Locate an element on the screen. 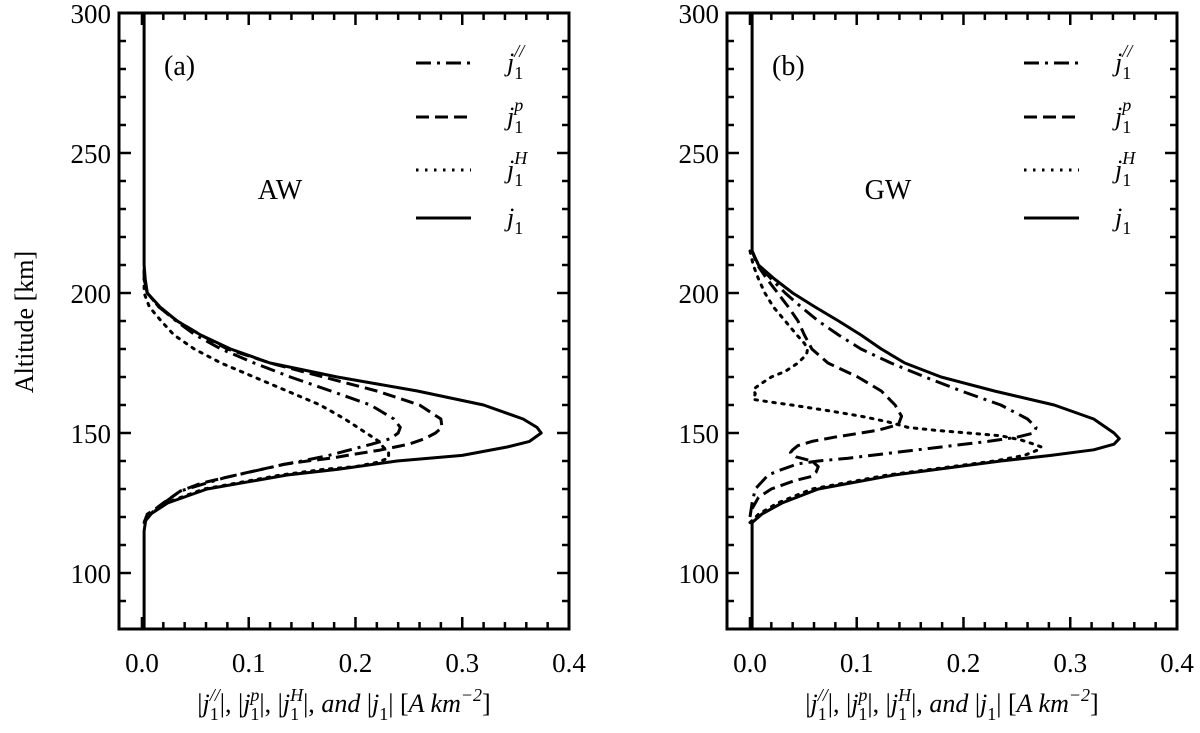 Image resolution: width=1200 pixels, height=733 pixels. wave-type-annotation: AW is located at coordinates (280, 190).